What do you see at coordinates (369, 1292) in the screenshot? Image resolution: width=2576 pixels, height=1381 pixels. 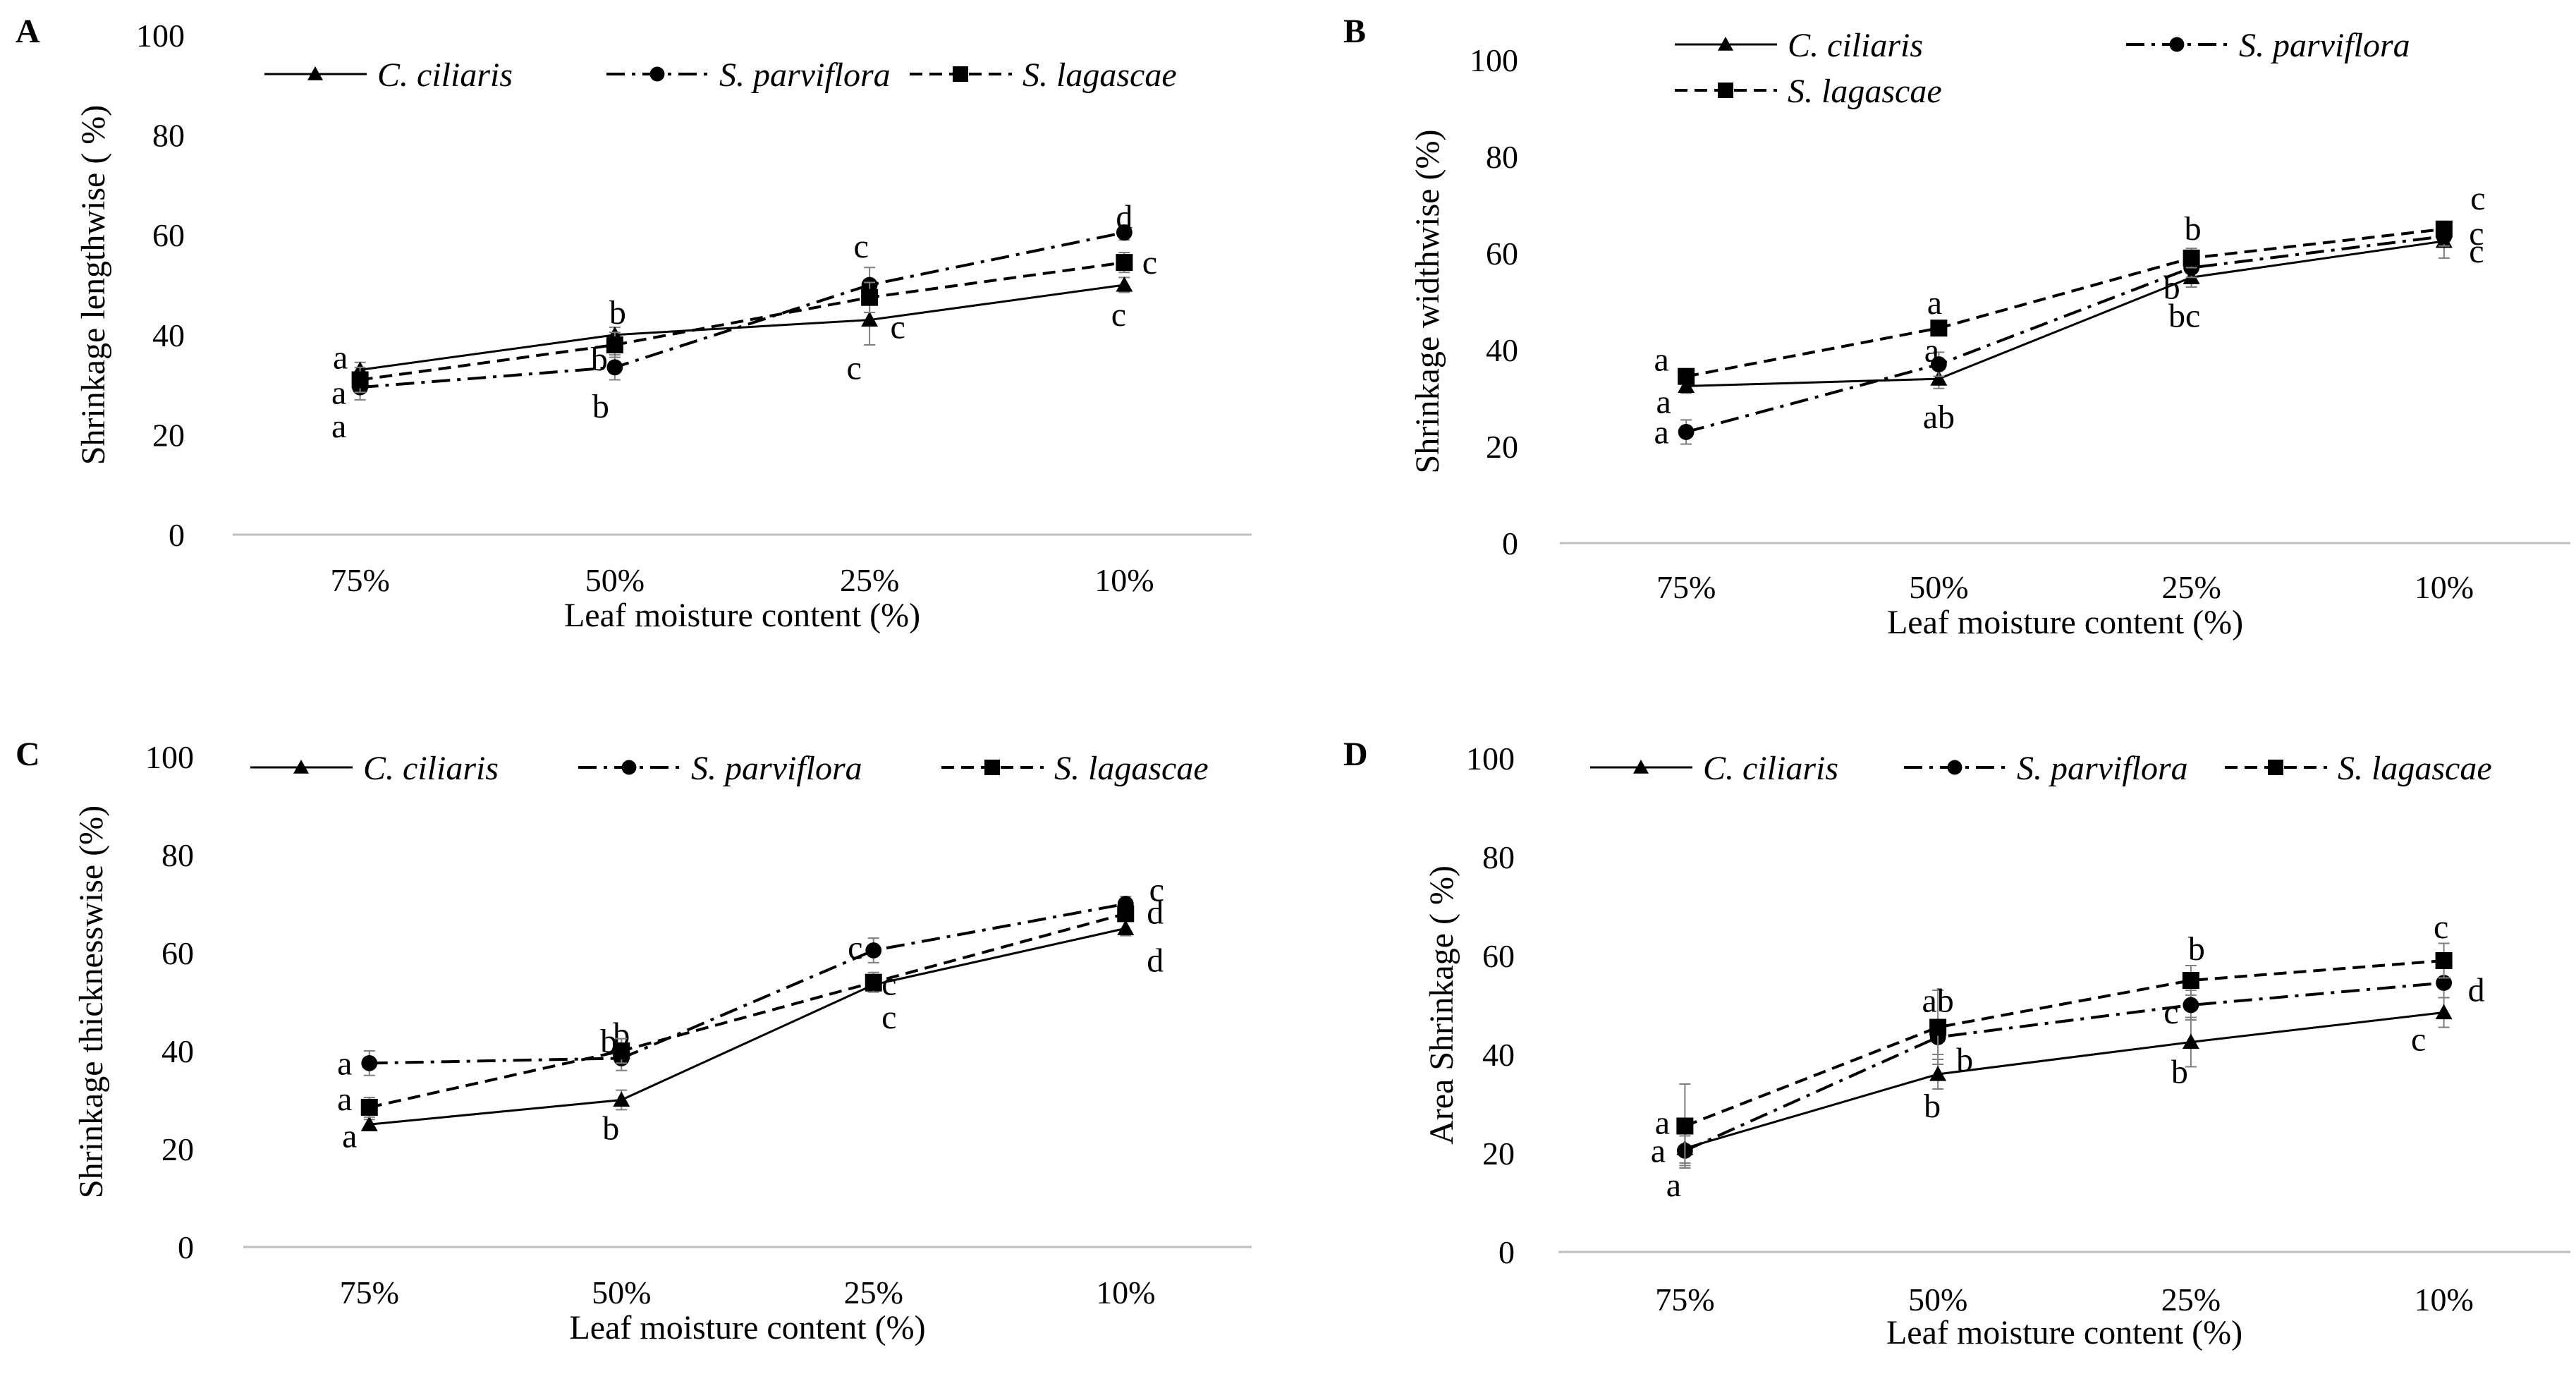 I see `x-tick-label: 75%` at bounding box center [369, 1292].